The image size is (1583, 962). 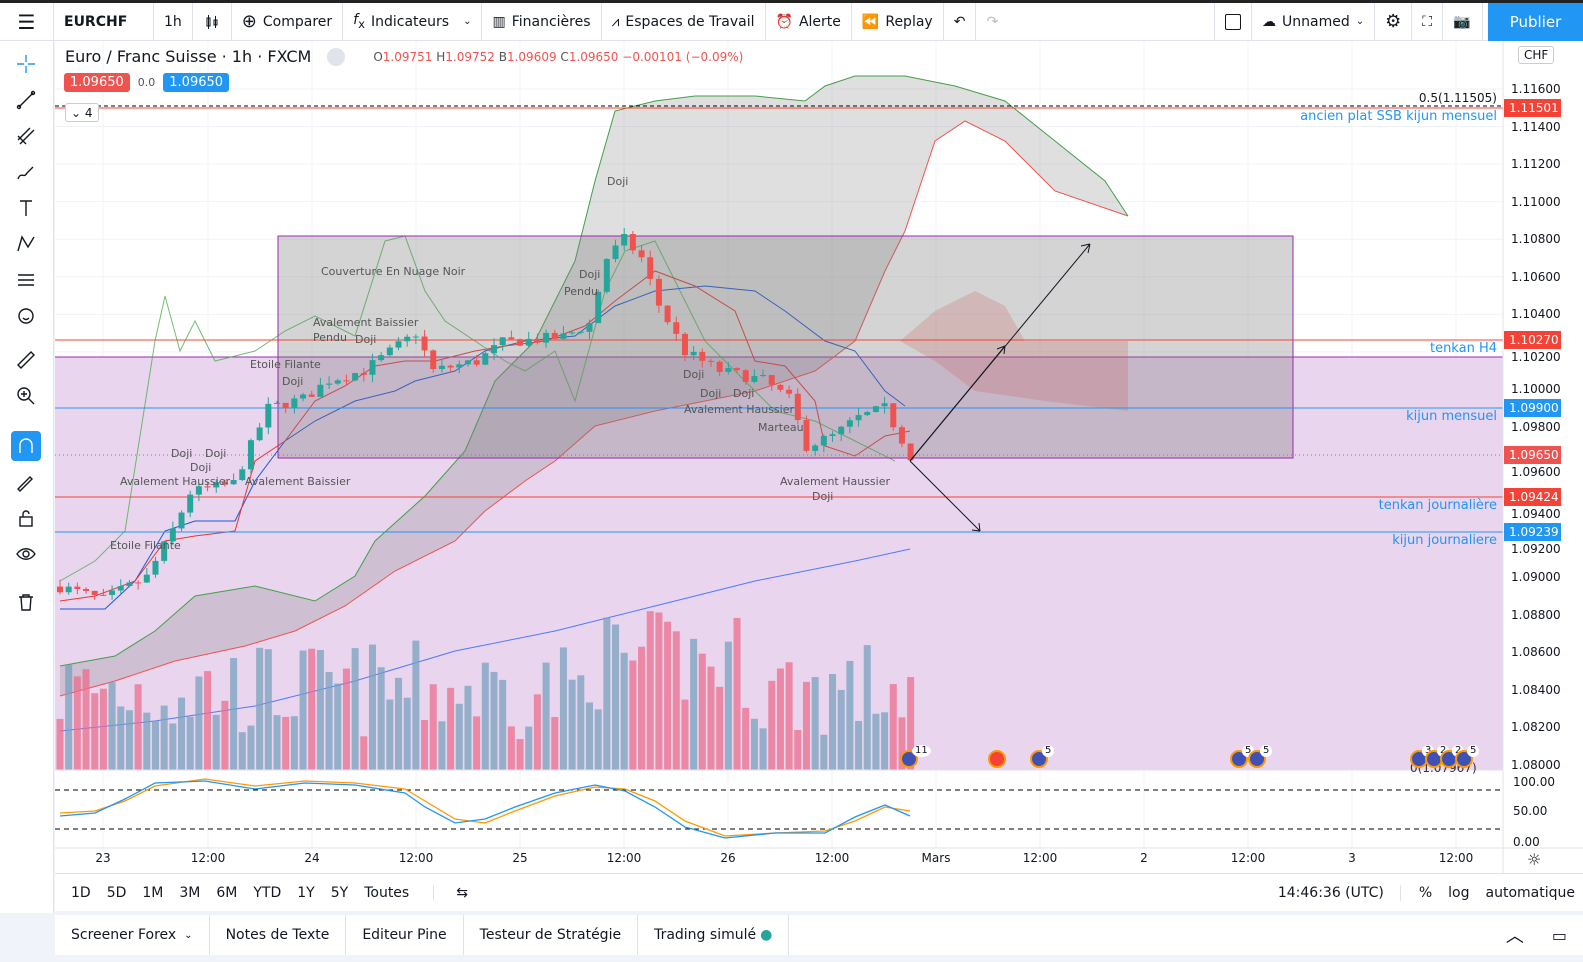 What do you see at coordinates (26, 518) in the screenshot?
I see `lock-drawings-toggle` at bounding box center [26, 518].